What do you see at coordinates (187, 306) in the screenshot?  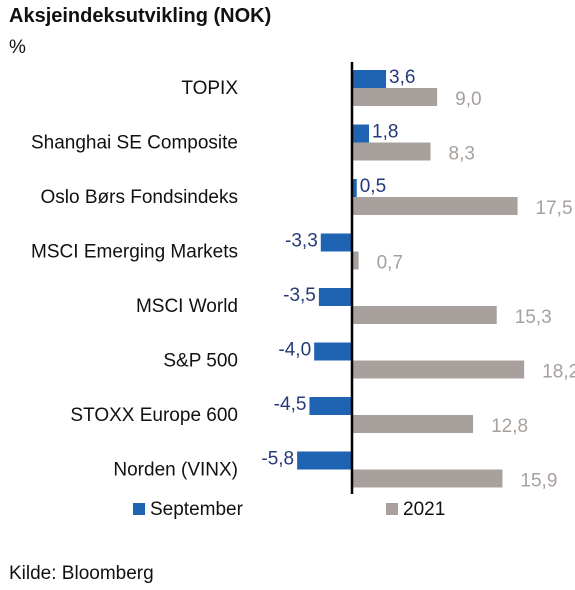 I see `category-label: MSCI World` at bounding box center [187, 306].